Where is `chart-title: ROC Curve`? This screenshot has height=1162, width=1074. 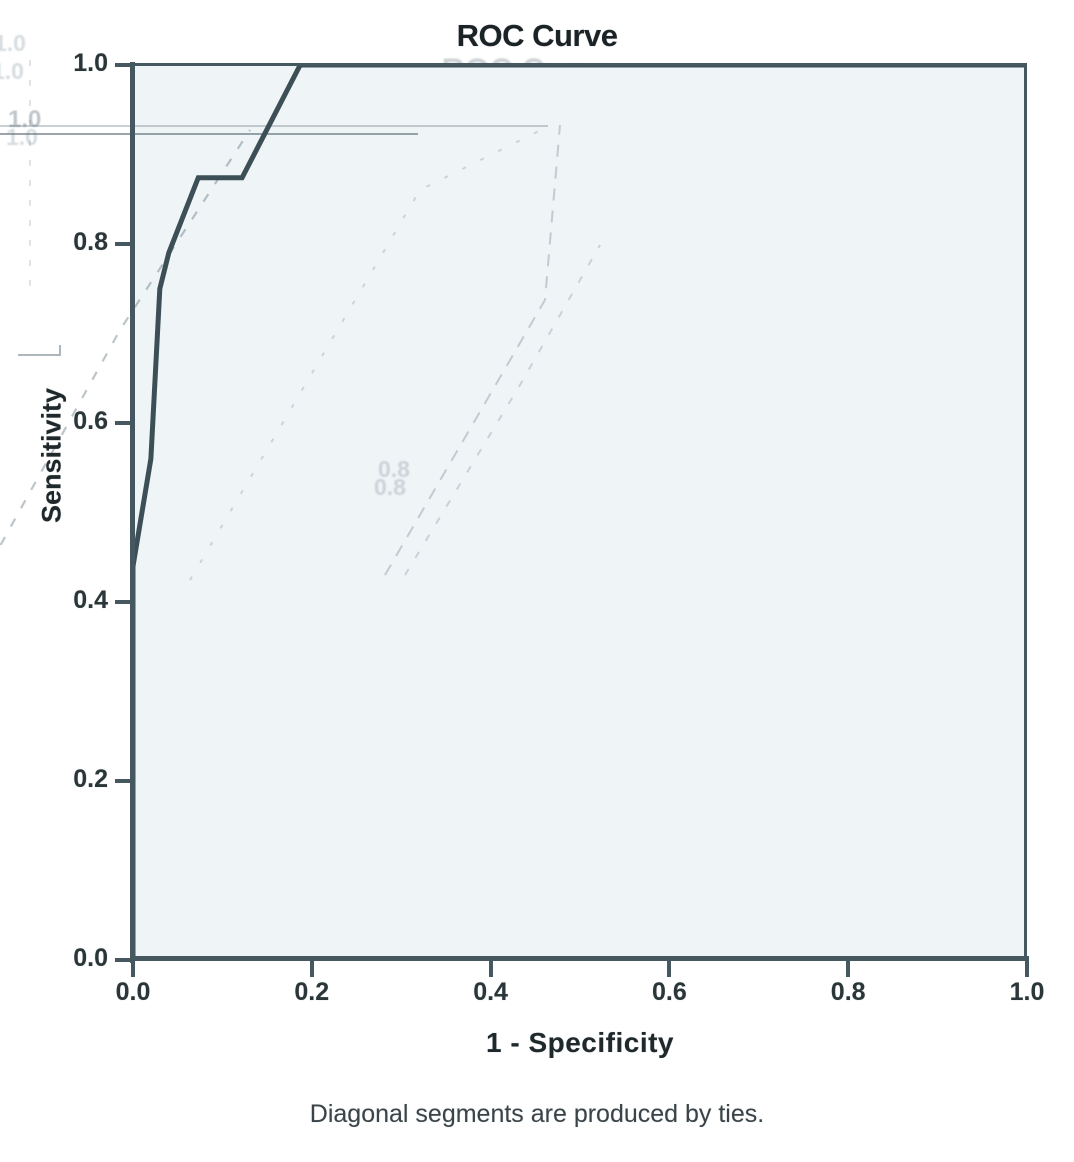
chart-title: ROC Curve is located at coordinates (537, 35).